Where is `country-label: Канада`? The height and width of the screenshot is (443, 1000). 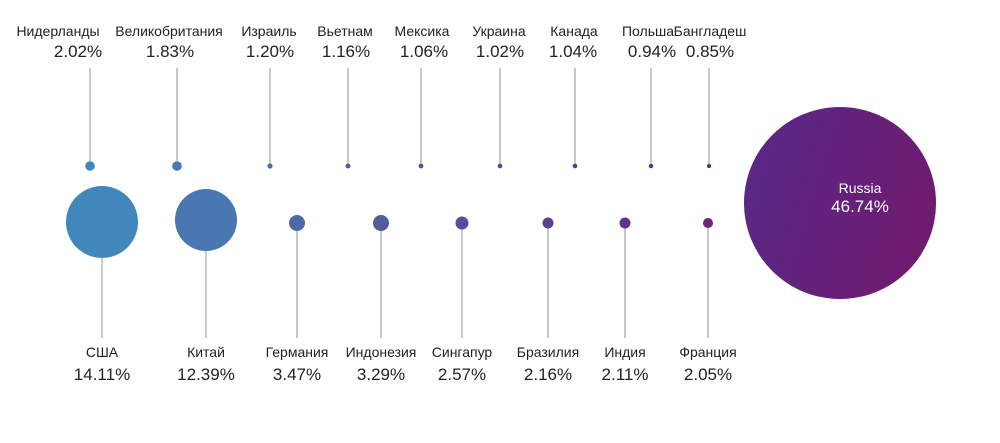
country-label: Канада is located at coordinates (574, 31).